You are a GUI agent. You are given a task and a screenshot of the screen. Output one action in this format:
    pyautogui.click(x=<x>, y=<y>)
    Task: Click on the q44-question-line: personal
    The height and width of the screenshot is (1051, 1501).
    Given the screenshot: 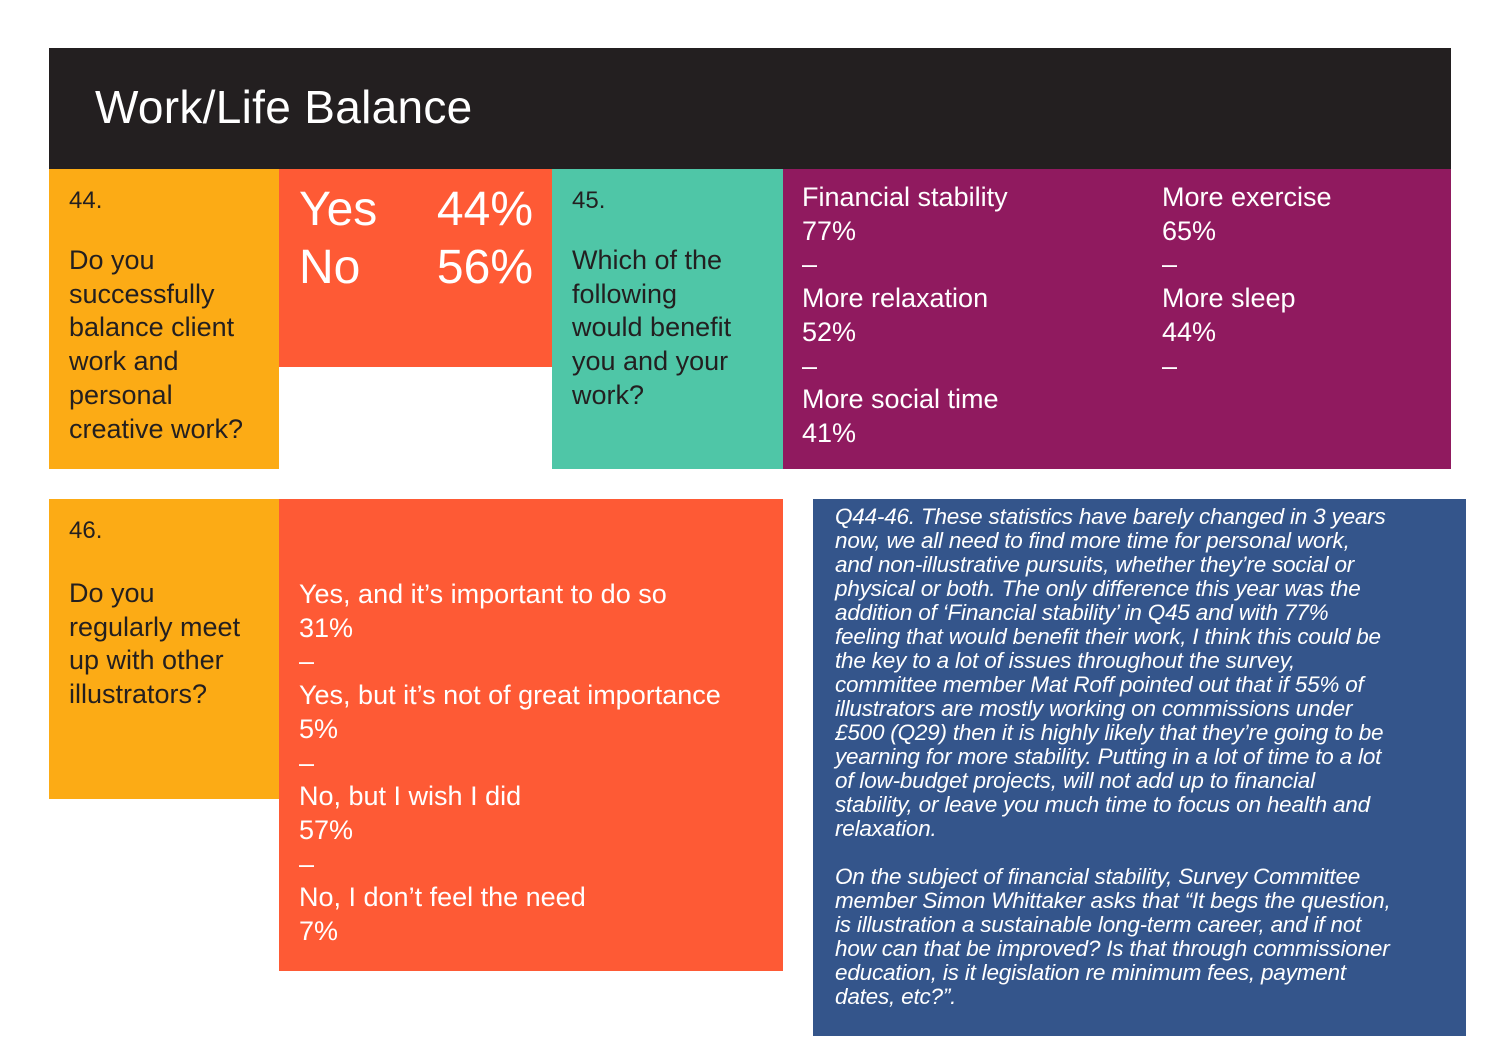 What is the action you would take?
    pyautogui.click(x=121, y=394)
    